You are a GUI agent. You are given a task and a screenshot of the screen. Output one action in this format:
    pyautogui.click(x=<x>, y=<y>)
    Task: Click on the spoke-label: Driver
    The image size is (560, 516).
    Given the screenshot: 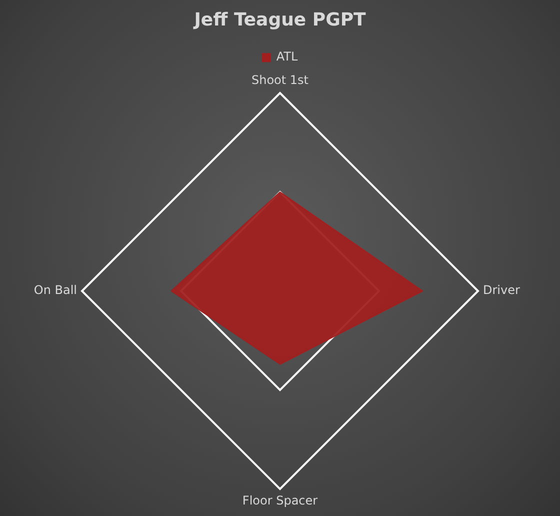 What is the action you would take?
    pyautogui.click(x=501, y=290)
    